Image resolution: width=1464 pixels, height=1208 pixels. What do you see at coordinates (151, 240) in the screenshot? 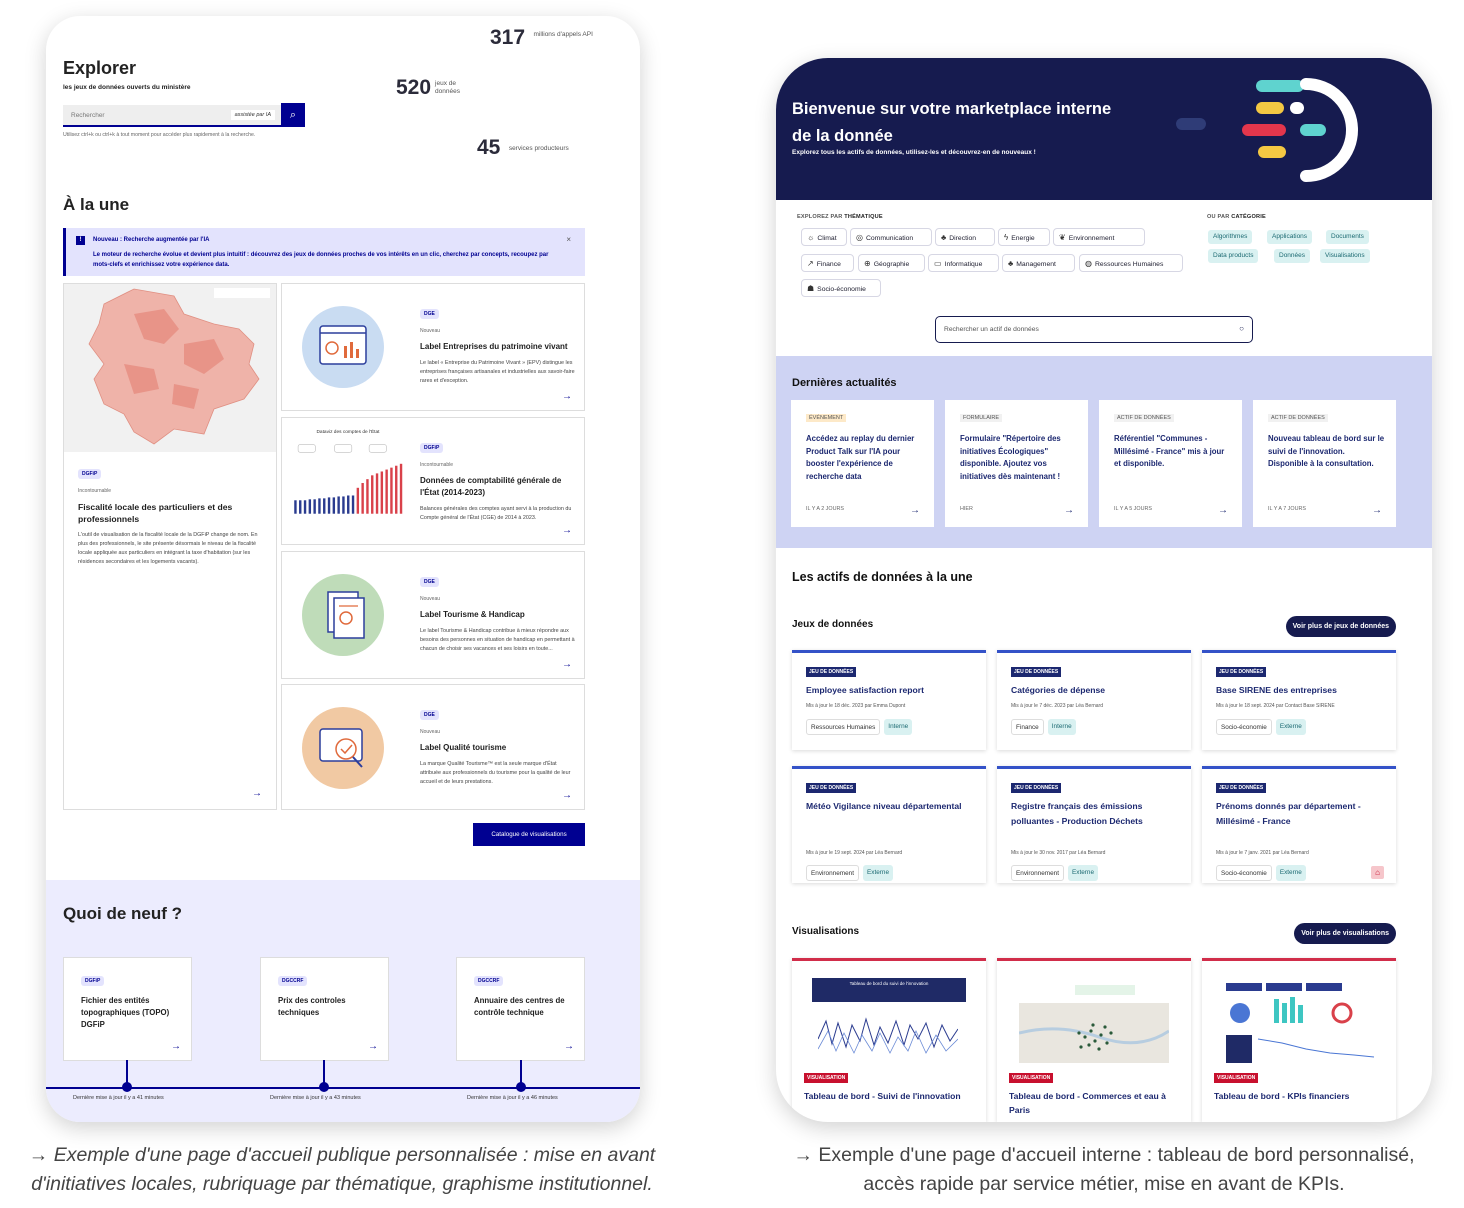
I see `notice-title: Nouveau : Recherche augmentée par l'IA` at bounding box center [151, 240].